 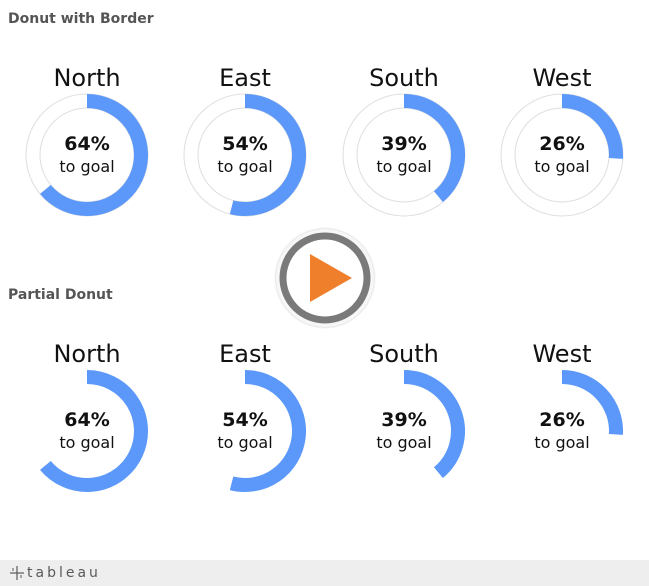 What do you see at coordinates (324, 573) in the screenshot?
I see `footer-bar: tableau` at bounding box center [324, 573].